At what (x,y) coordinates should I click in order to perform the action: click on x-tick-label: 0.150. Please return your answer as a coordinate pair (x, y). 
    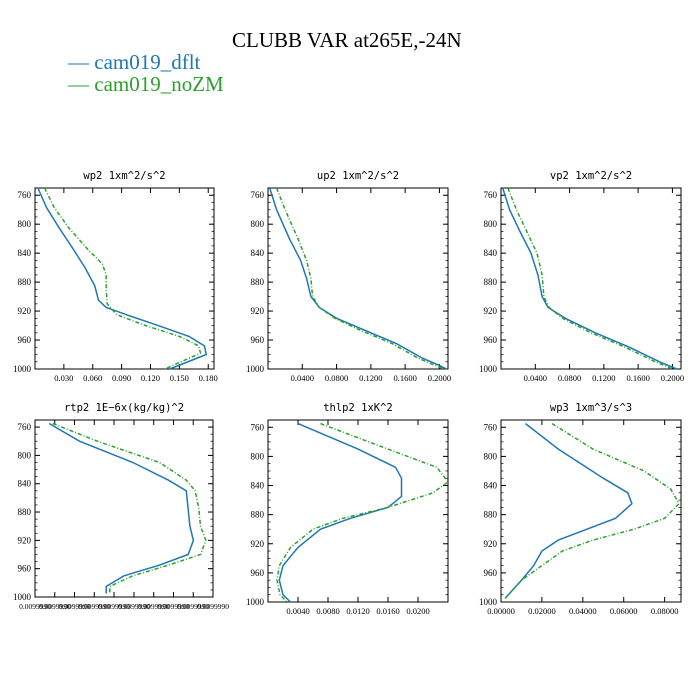
    Looking at the image, I should click on (179, 378).